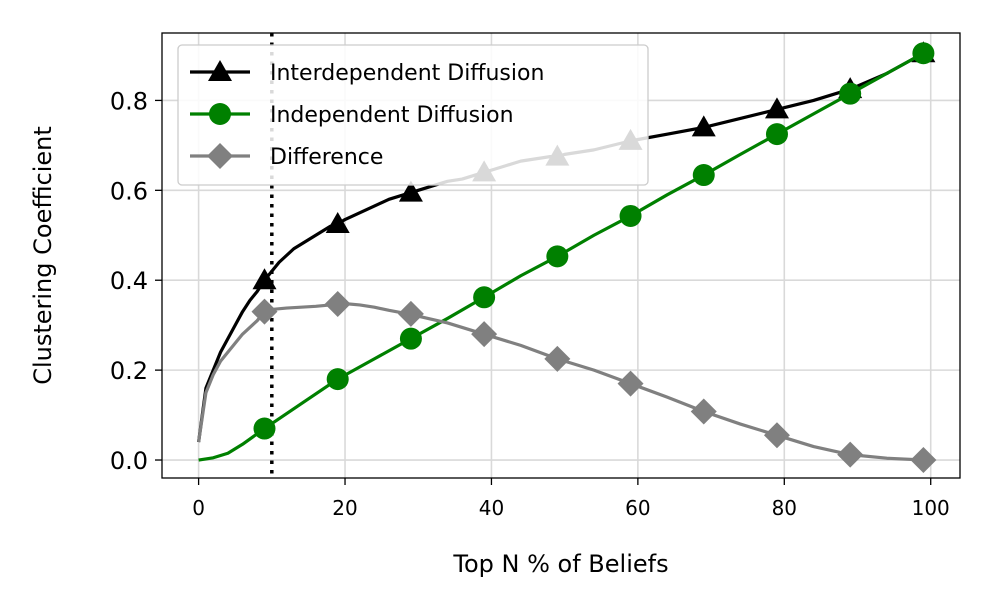 The image size is (991, 609). I want to click on x-tick-label: 60, so click(637, 508).